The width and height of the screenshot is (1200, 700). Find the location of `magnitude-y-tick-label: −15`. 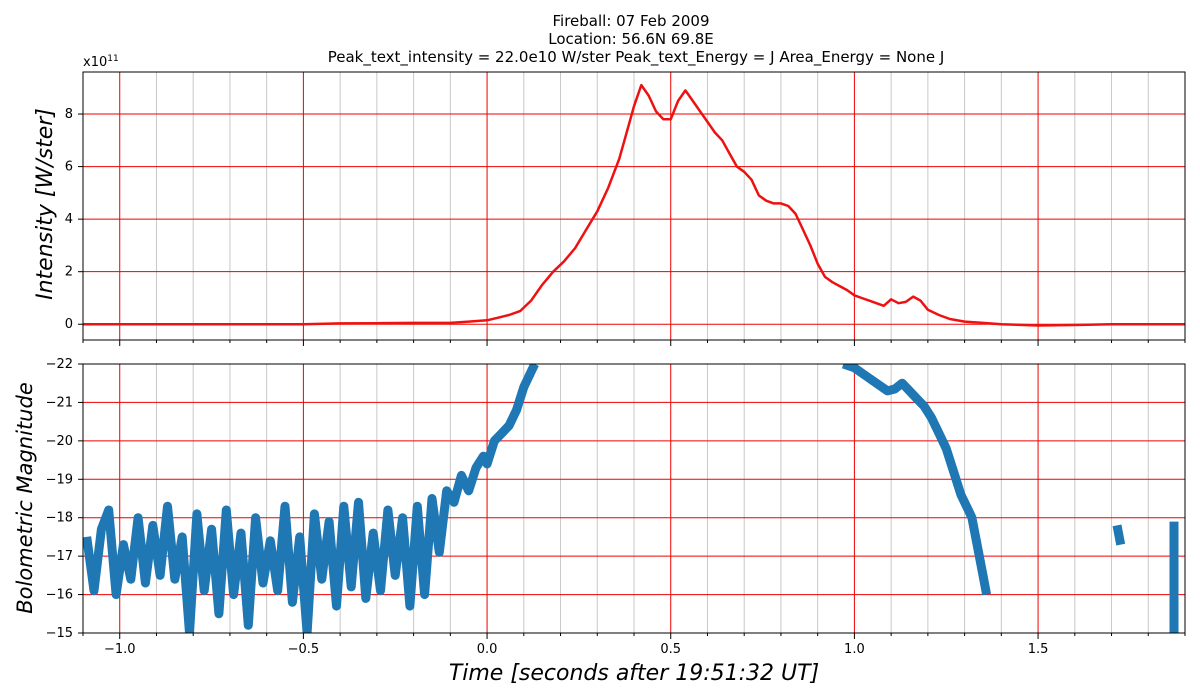

magnitude-y-tick-label: −15 is located at coordinates (59, 633).